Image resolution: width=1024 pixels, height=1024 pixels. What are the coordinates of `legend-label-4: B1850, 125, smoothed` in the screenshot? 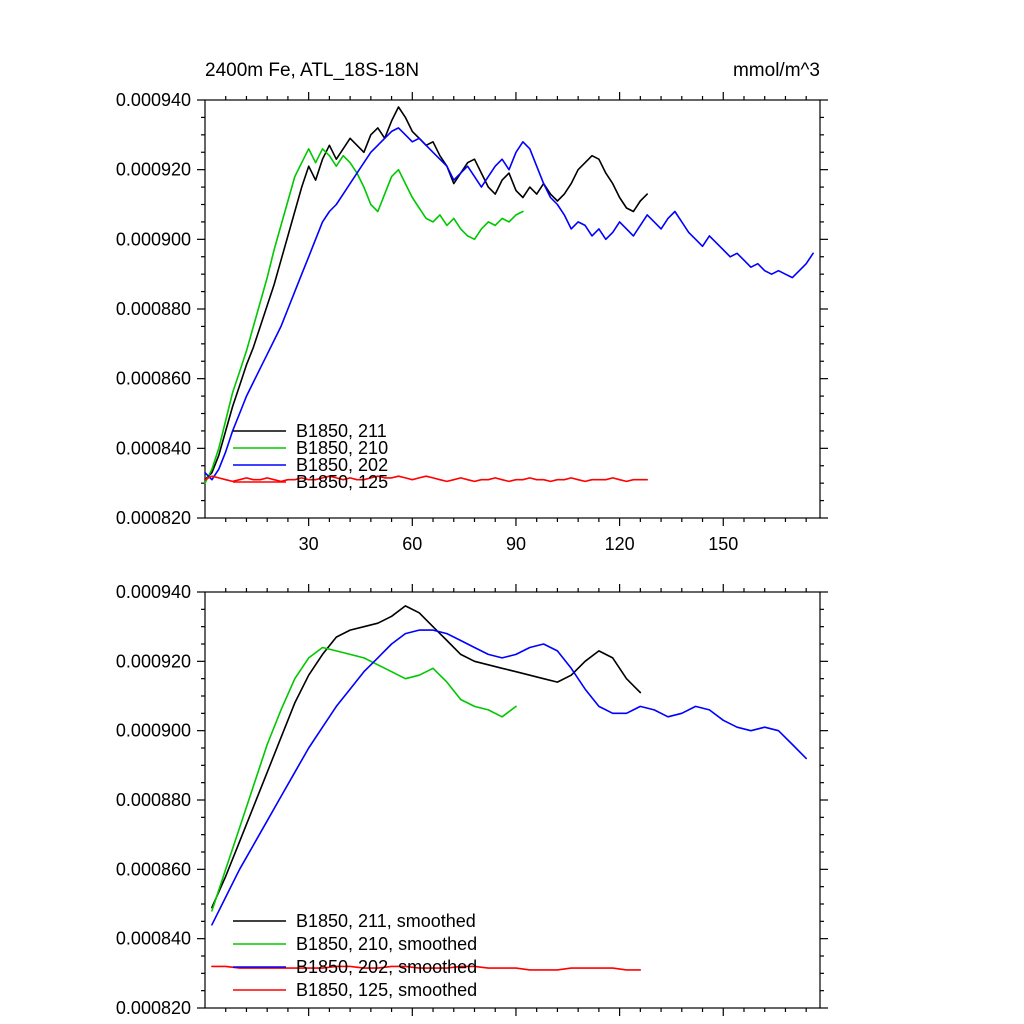 It's located at (386, 990).